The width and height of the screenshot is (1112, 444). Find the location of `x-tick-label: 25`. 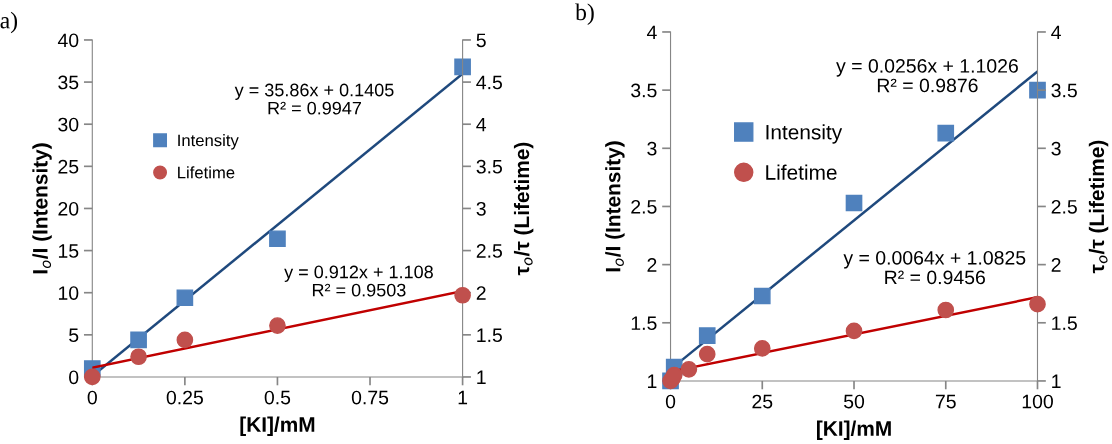

x-tick-label: 25 is located at coordinates (762, 401).